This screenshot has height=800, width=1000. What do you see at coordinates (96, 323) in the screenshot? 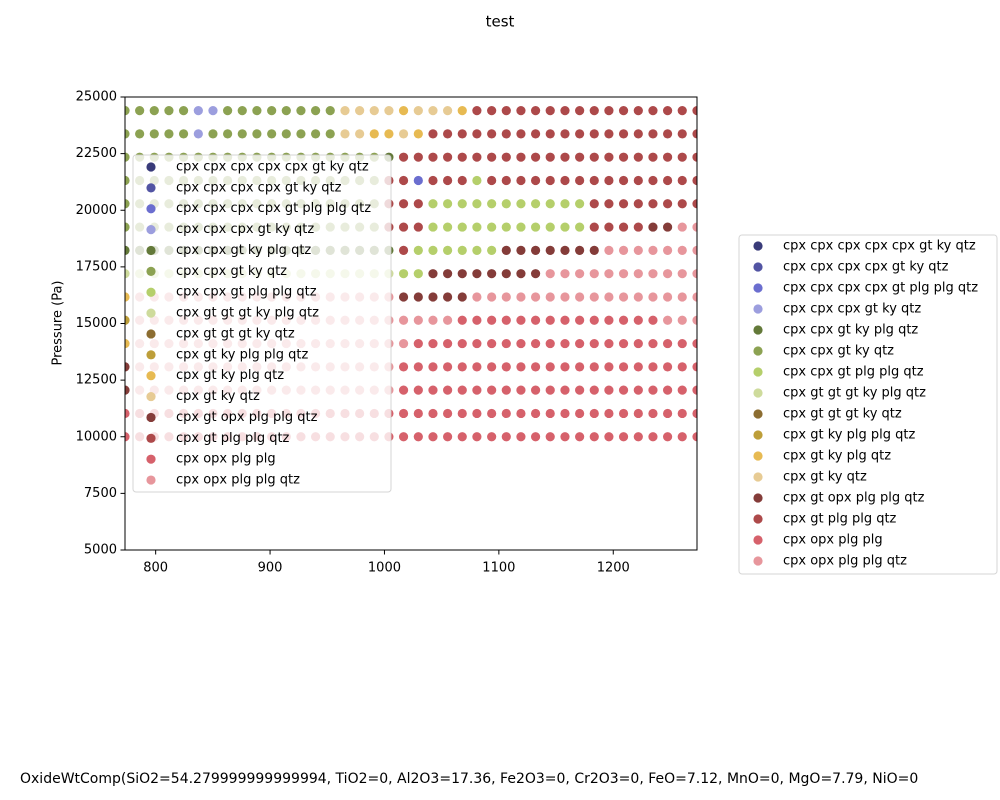
I see `y-tick-label: 15000` at bounding box center [96, 323].